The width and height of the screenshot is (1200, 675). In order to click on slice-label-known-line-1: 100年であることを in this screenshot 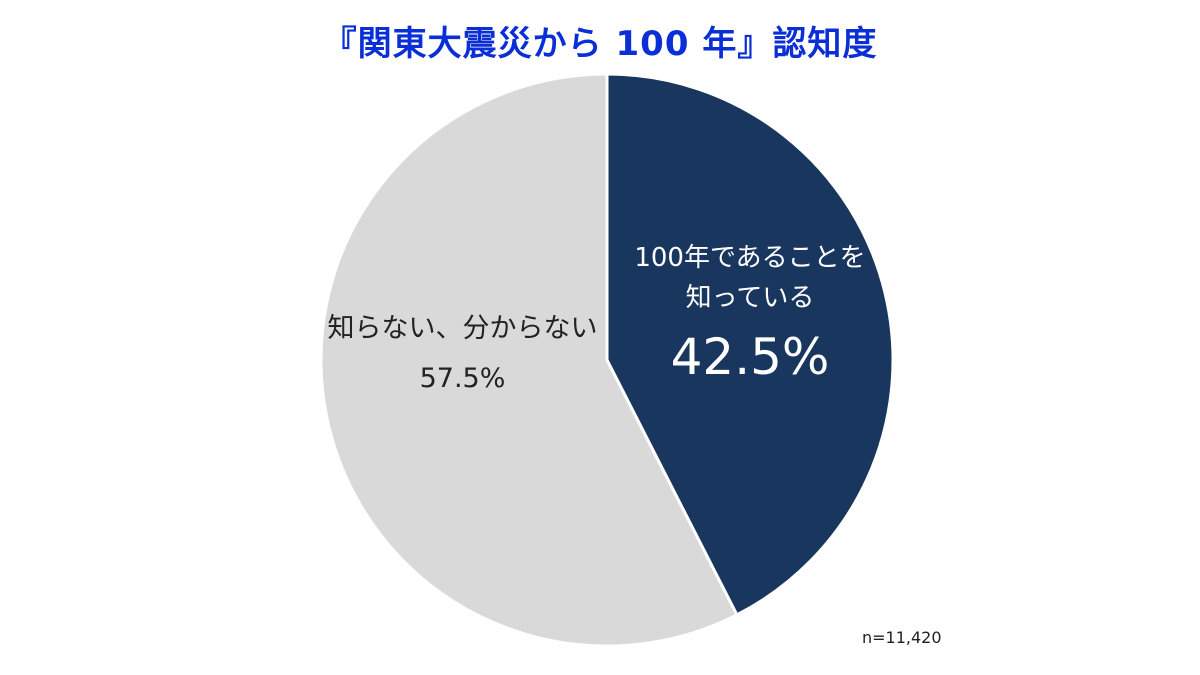, I will do `click(750, 258)`.